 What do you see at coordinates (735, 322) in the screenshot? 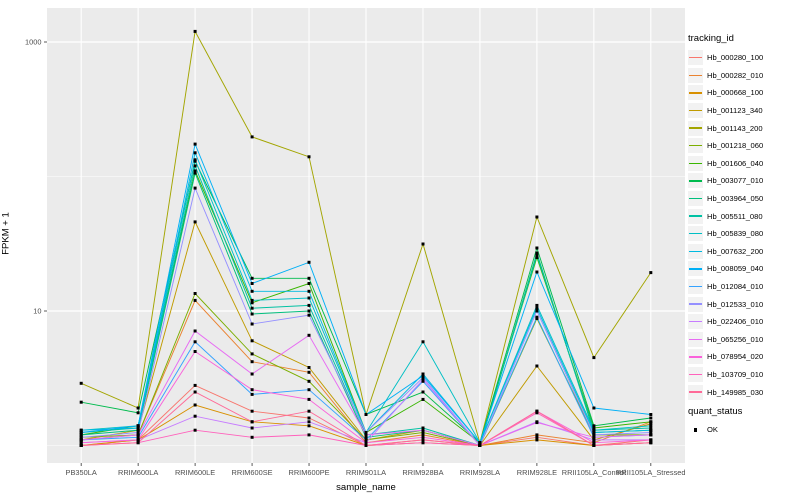
I see `legend-label: Hb_022406_010` at bounding box center [735, 322].